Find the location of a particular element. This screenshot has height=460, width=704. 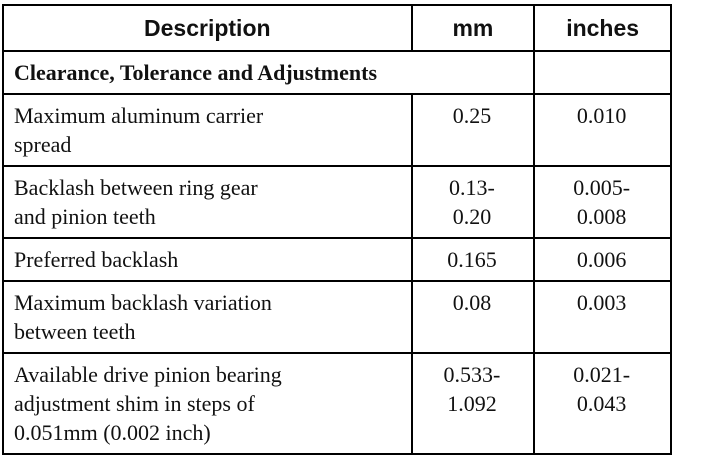

value-cell: 0.006 is located at coordinates (602, 259).